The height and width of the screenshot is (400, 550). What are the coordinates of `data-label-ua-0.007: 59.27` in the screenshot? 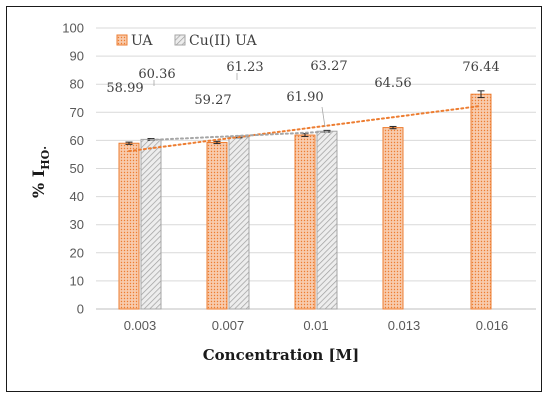 It's located at (212, 100).